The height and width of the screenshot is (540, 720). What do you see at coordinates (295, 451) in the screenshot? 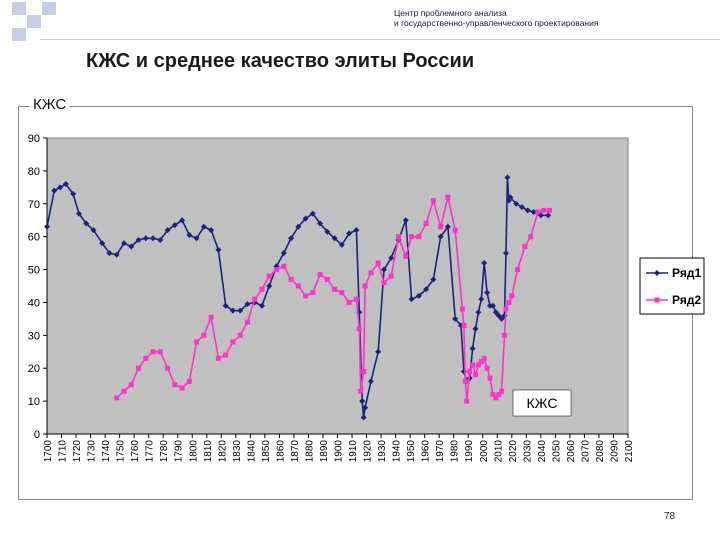
I see `x-tick-label: 1870` at bounding box center [295, 451].